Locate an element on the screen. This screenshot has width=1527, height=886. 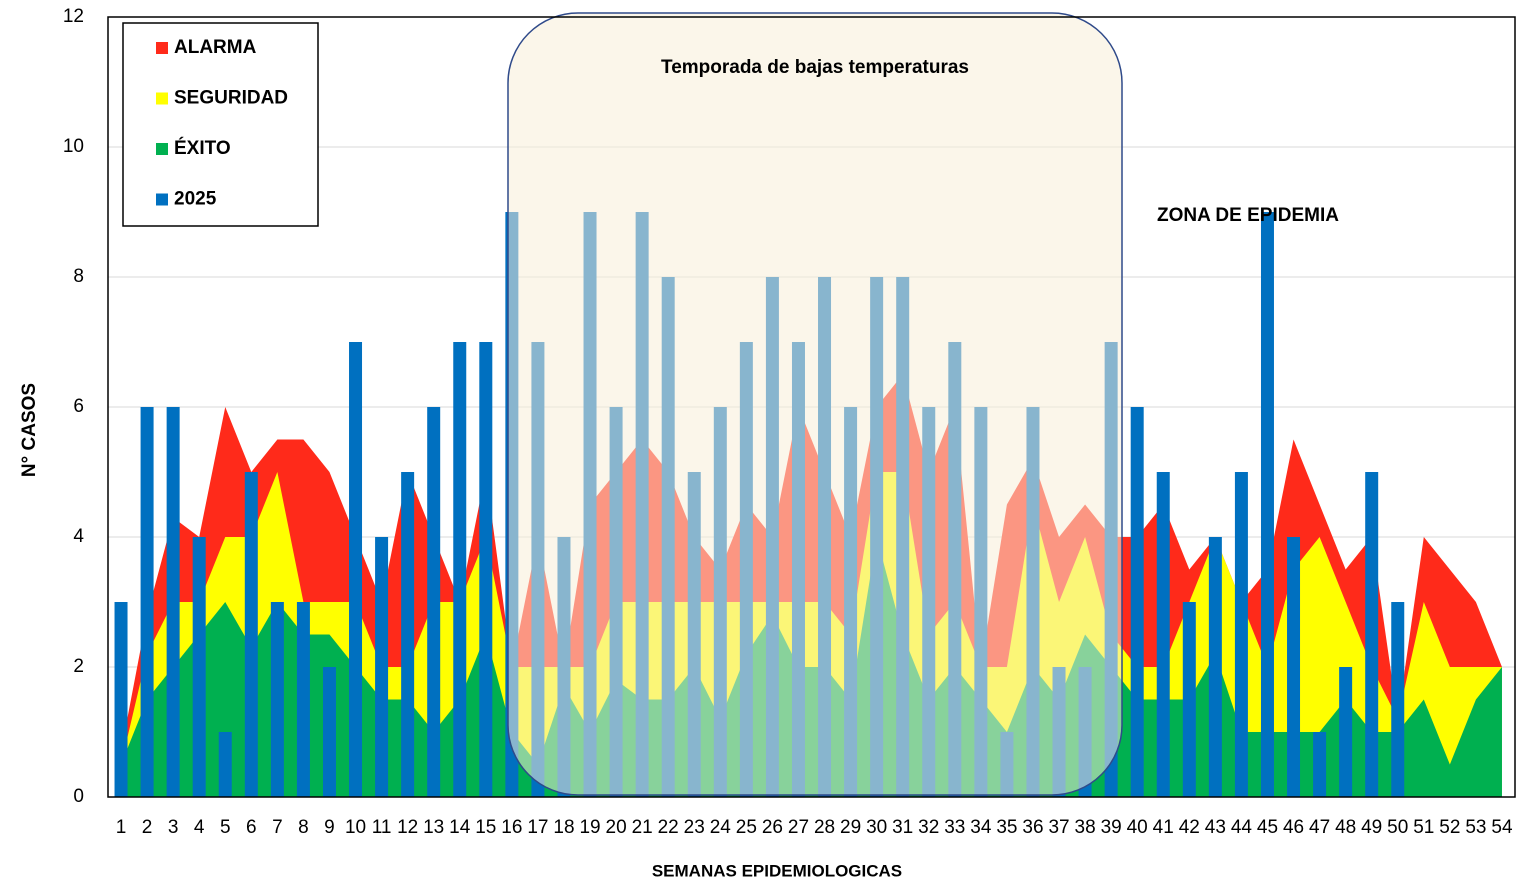
x-tick-label: 28 is located at coordinates (824, 827).